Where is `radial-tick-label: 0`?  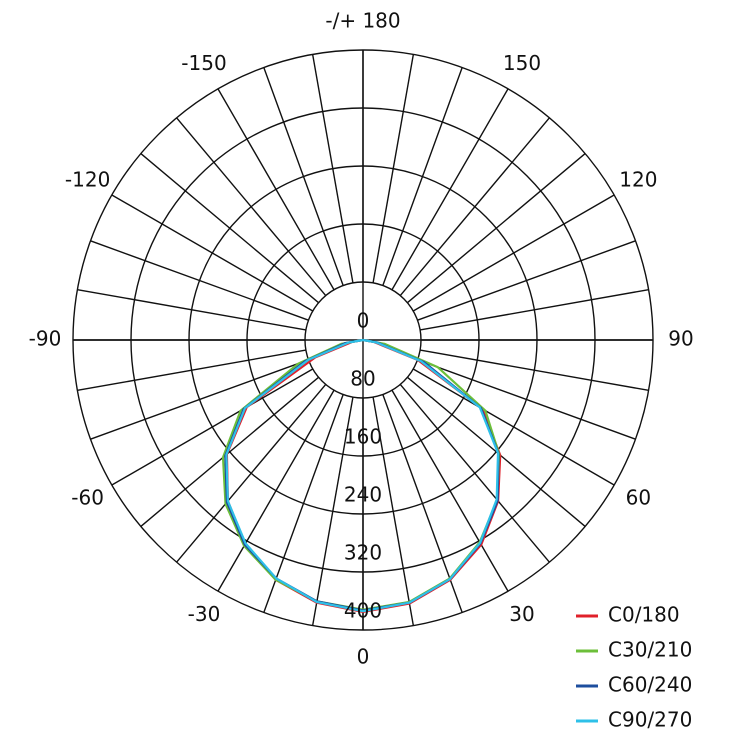 radial-tick-label: 0 is located at coordinates (363, 321).